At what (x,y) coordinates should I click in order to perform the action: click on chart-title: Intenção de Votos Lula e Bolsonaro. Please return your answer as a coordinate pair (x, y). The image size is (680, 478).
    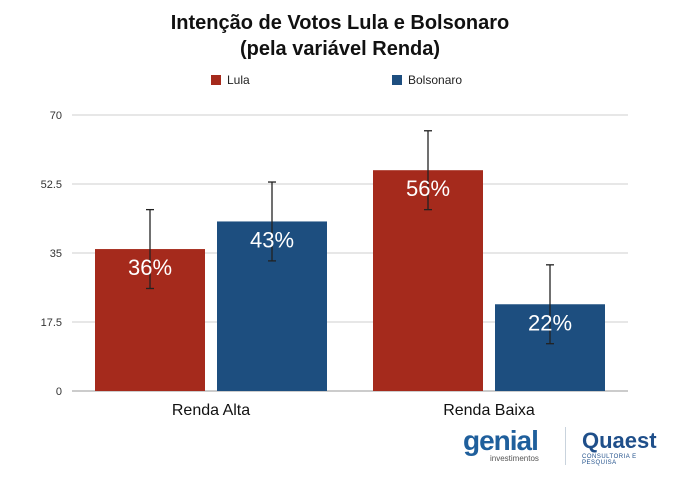
    Looking at the image, I should click on (340, 23).